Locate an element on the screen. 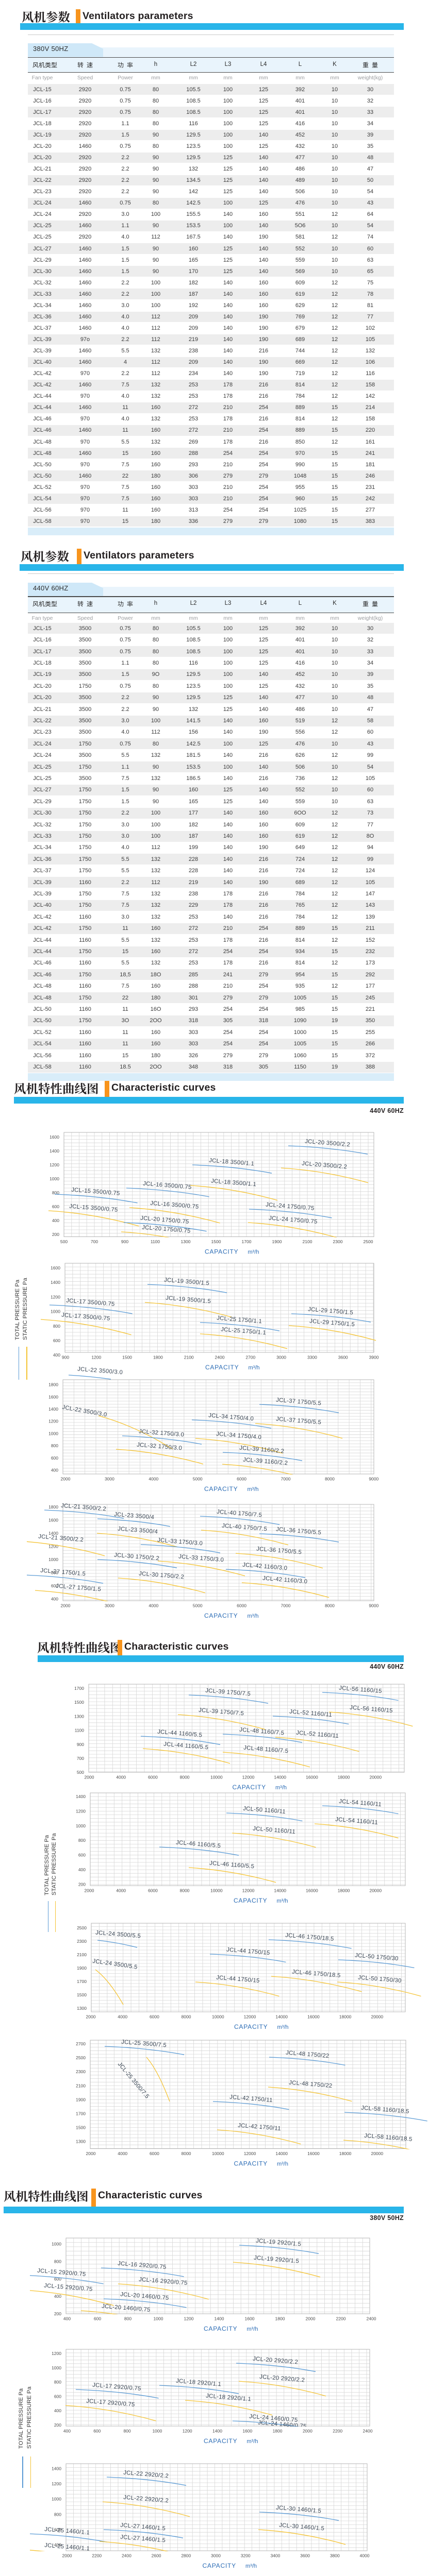 The height and width of the screenshot is (2576, 428). svg-text: 3300 is located at coordinates (312, 1357).